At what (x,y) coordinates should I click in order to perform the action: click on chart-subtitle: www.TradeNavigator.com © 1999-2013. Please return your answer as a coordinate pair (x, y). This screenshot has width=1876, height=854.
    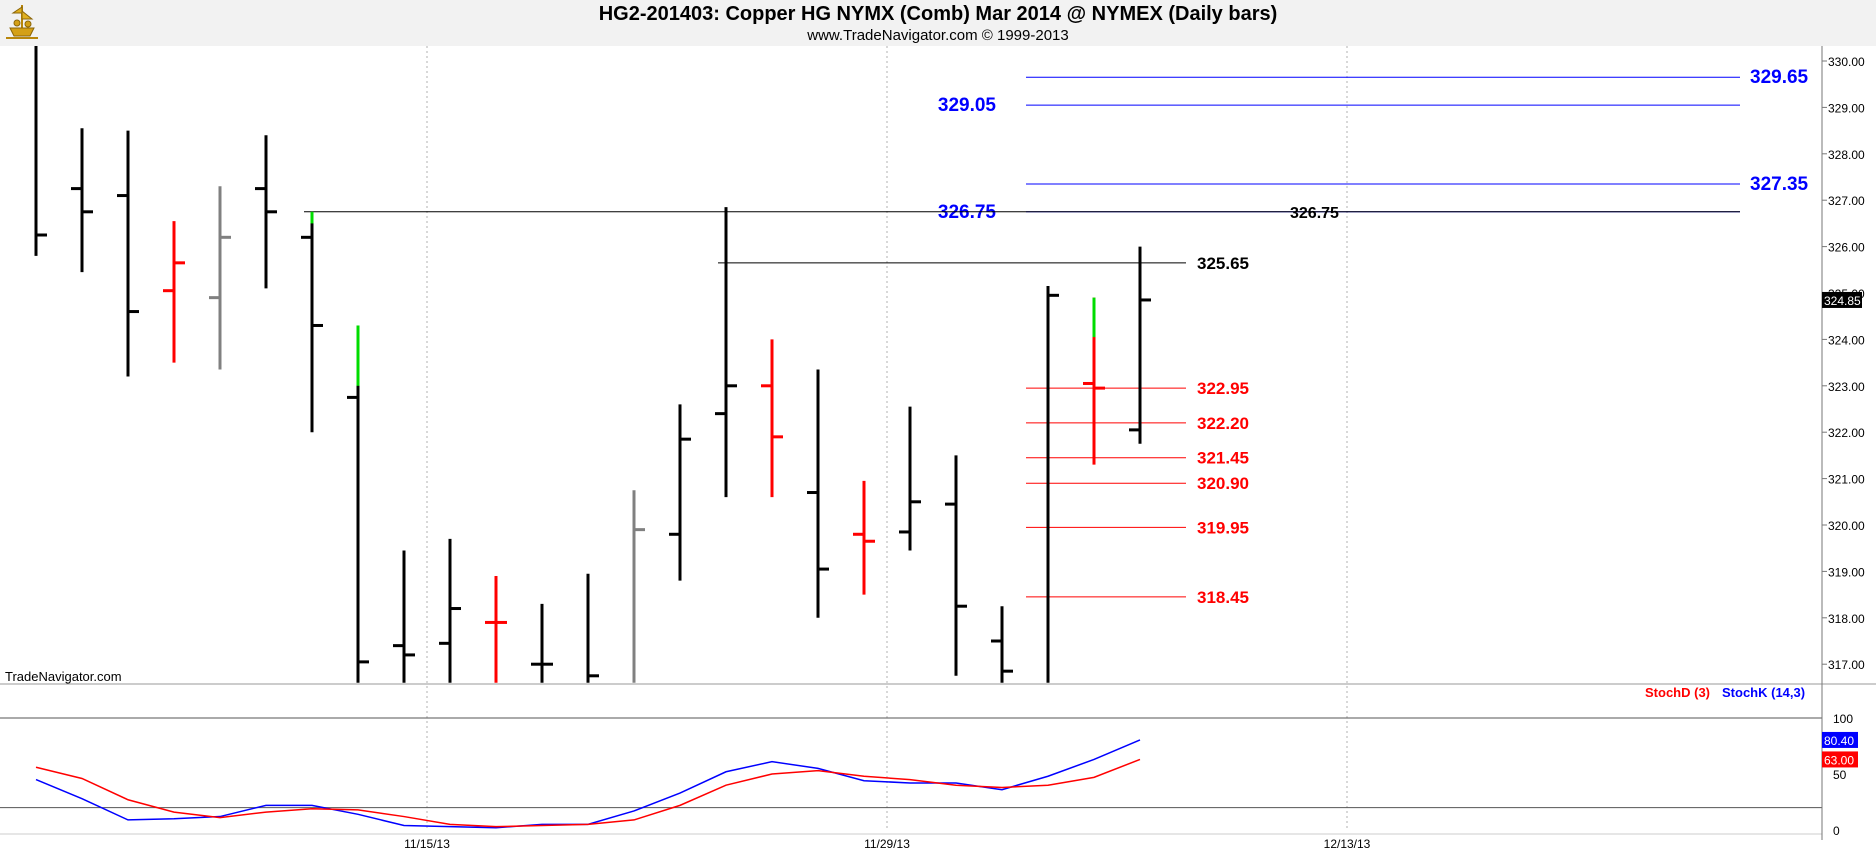
    Looking at the image, I should click on (938, 35).